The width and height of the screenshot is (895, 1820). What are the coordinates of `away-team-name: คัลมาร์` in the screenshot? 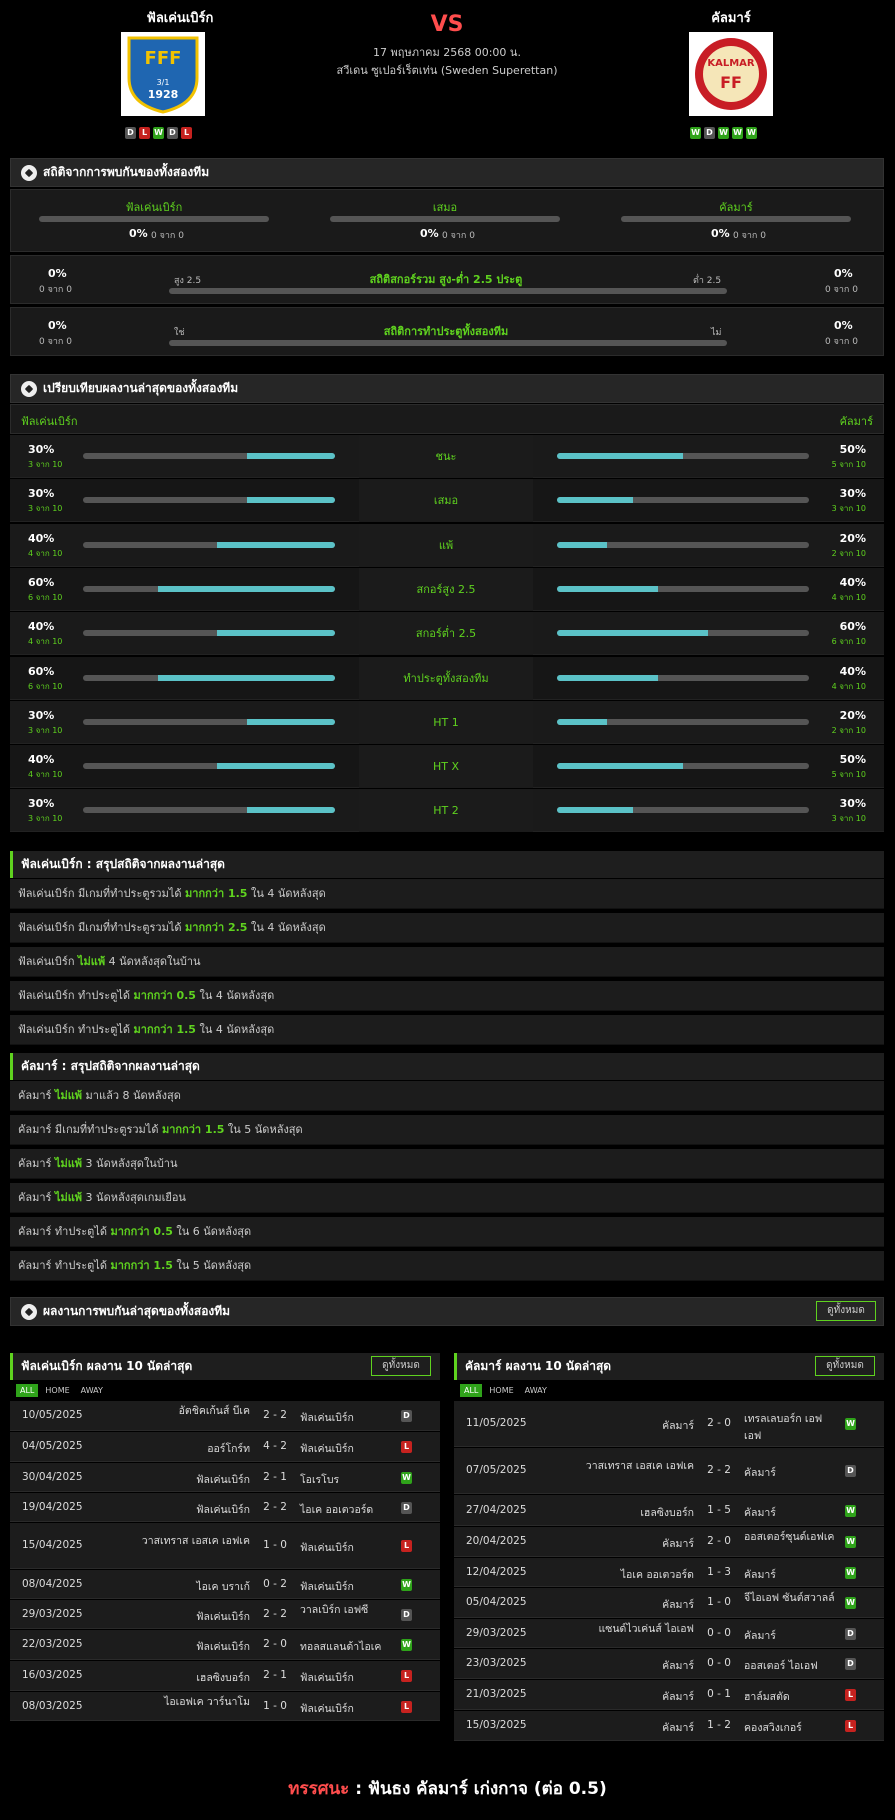 It's located at (731, 18).